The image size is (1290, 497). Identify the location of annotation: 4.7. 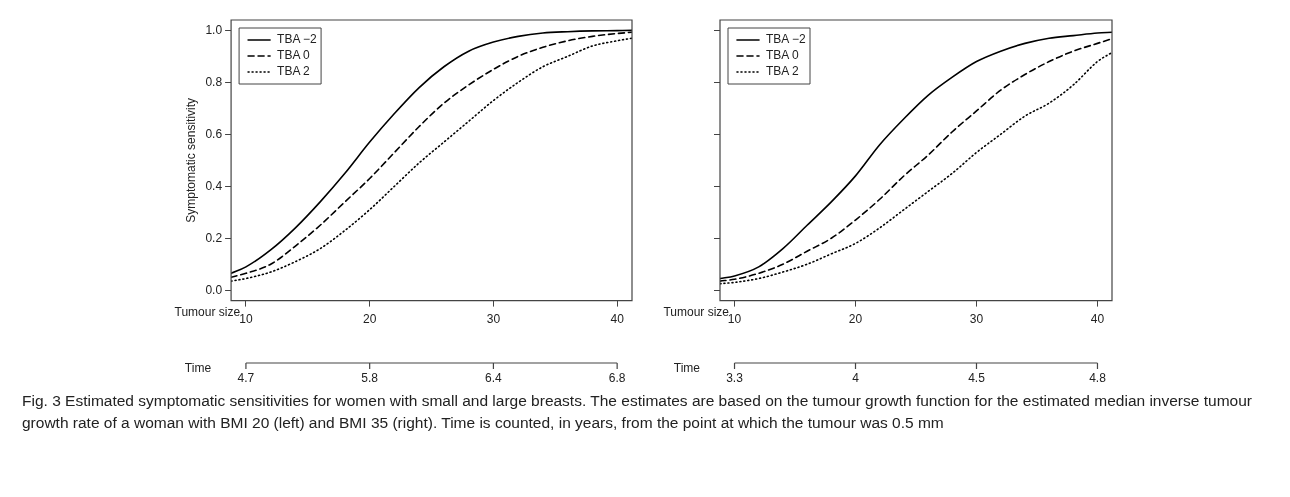
(246, 378).